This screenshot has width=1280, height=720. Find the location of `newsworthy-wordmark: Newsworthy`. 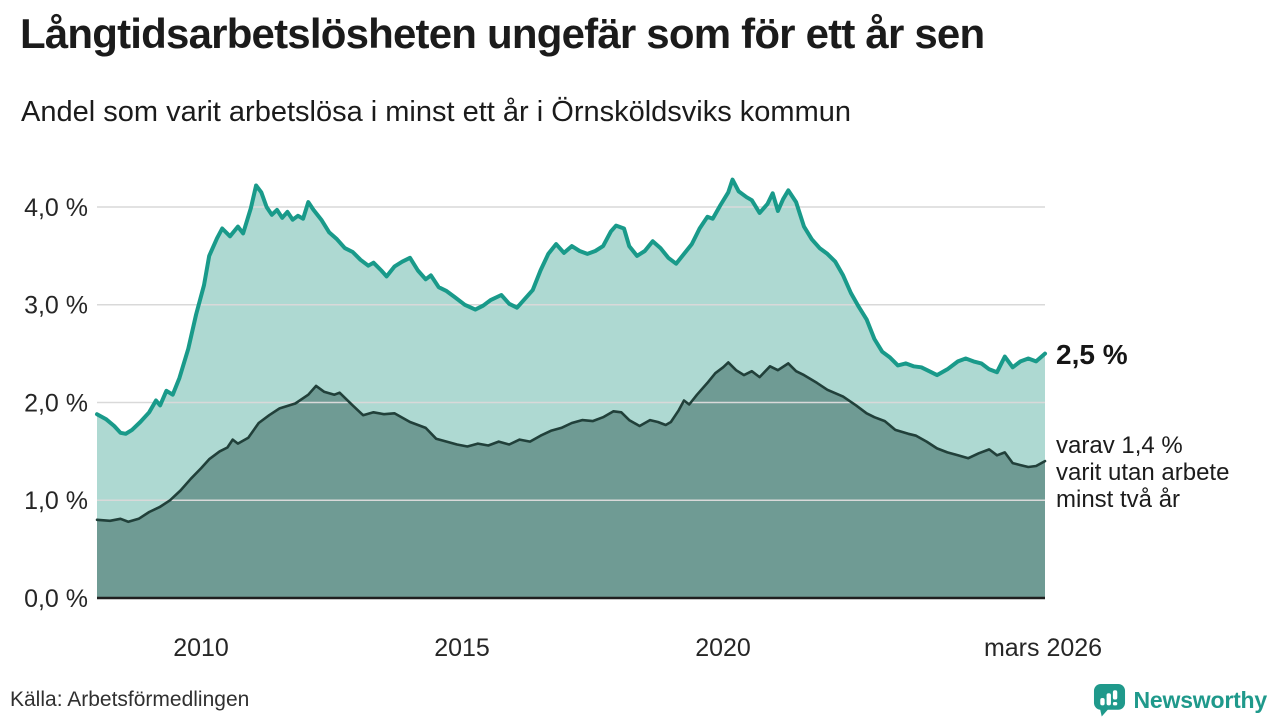

newsworthy-wordmark: Newsworthy is located at coordinates (1200, 699).